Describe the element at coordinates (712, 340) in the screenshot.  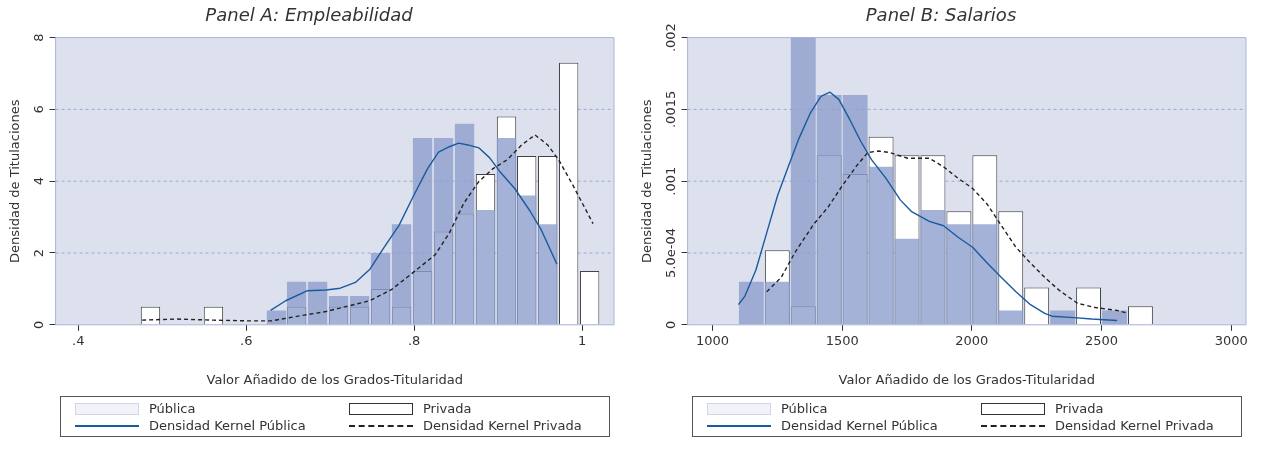
I see `x-tick-label: 1000` at that location.